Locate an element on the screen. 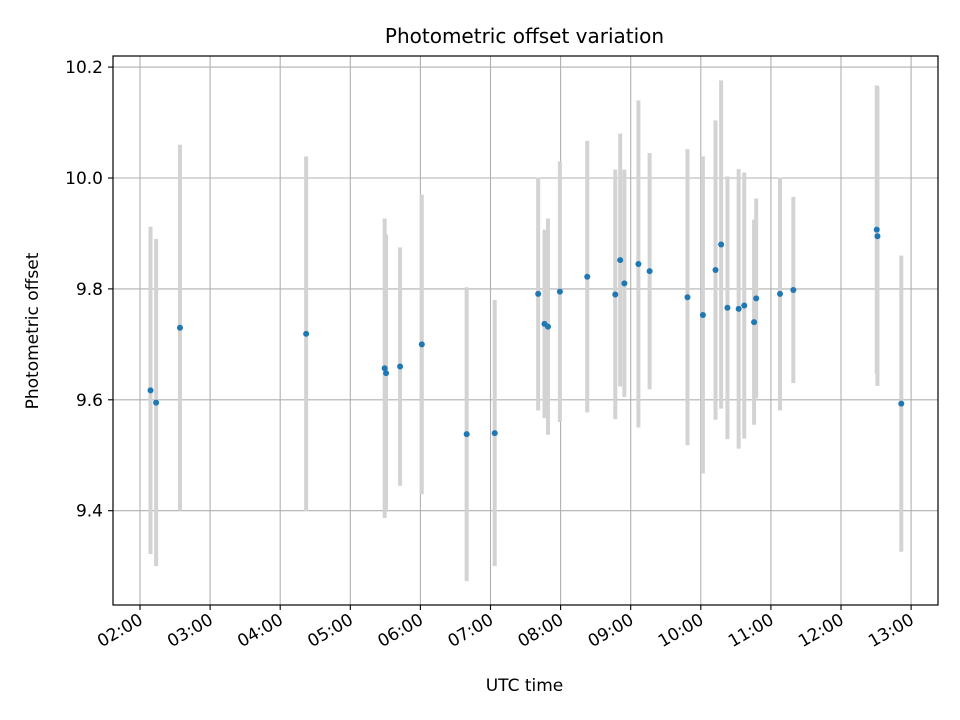 The height and width of the screenshot is (720, 960). y-tick-label: 9.6 is located at coordinates (89, 401).